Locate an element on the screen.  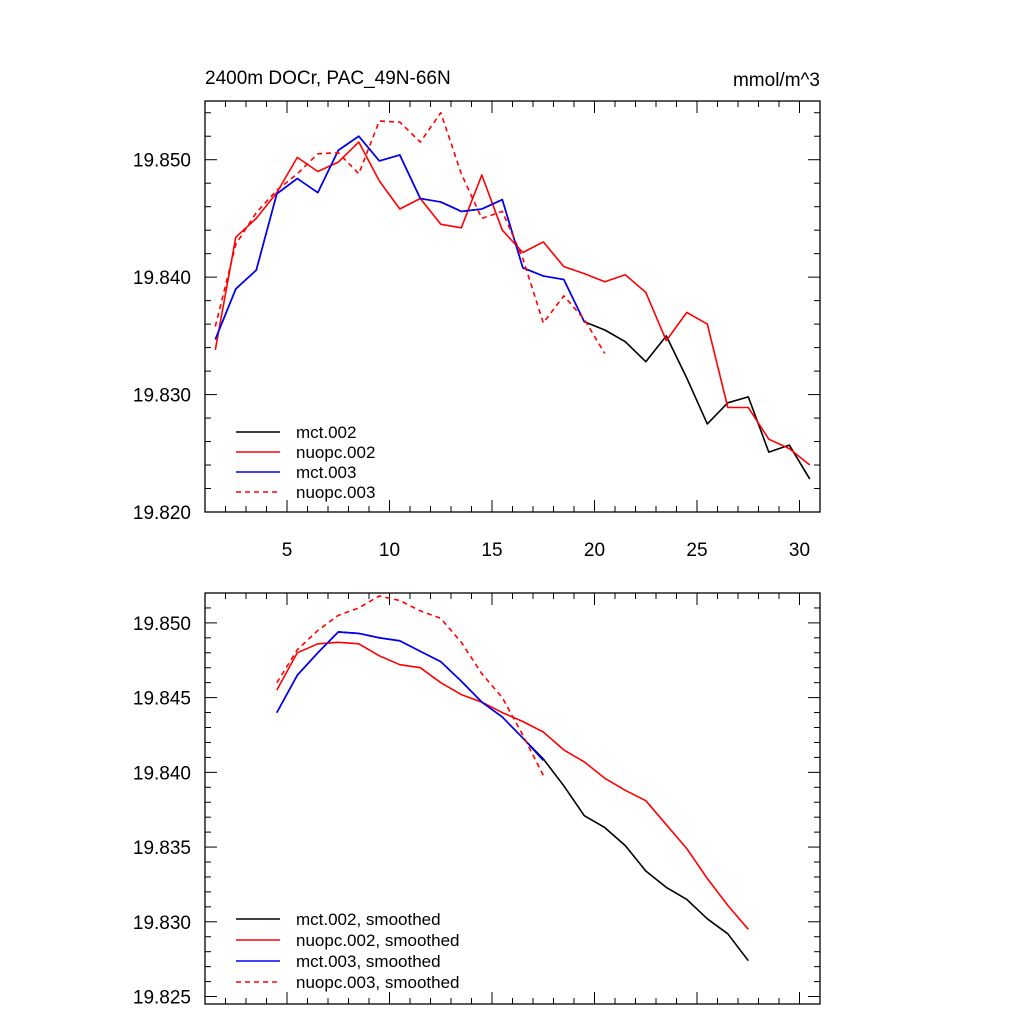
top-panel-title: 2400m DOCr, PAC_49N-66N is located at coordinates (328, 78).